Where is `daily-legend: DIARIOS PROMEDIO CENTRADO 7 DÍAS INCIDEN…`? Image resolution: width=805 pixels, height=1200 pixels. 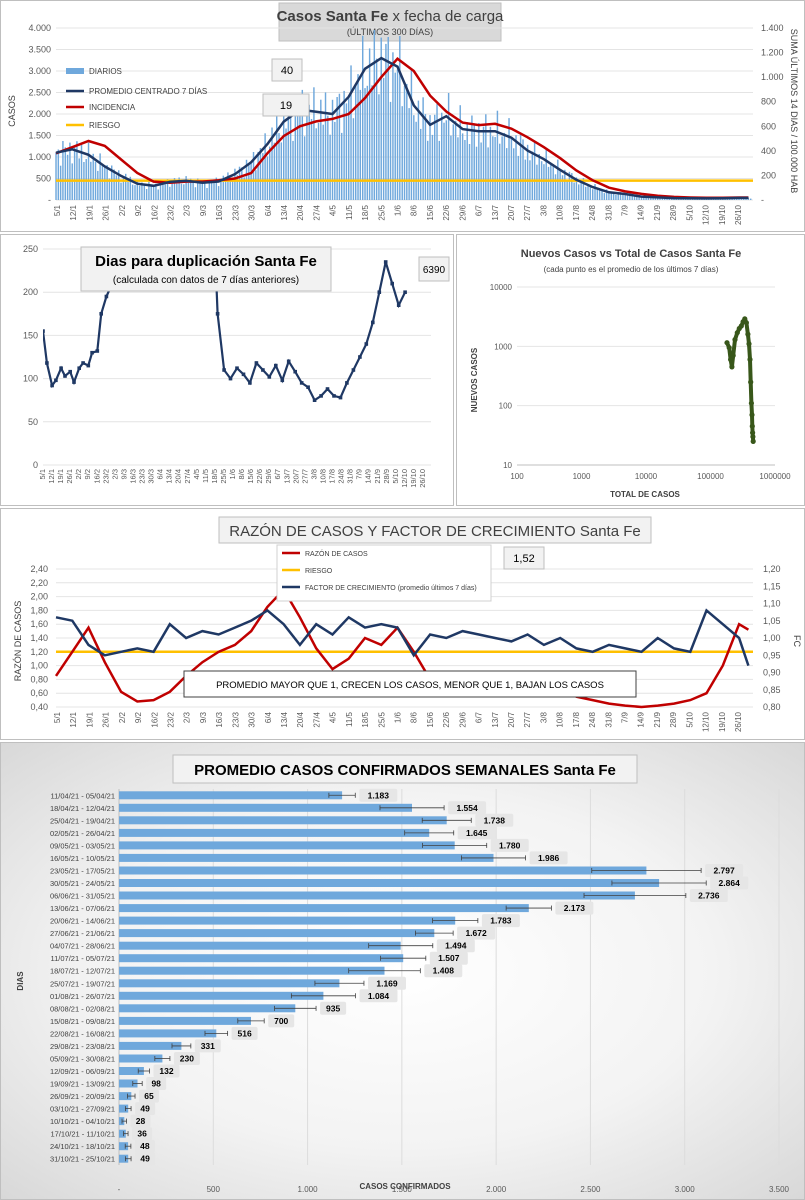 daily-legend: DIARIOS PROMEDIO CENTRADO 7 DÍAS INCIDEN… is located at coordinates (136, 98).